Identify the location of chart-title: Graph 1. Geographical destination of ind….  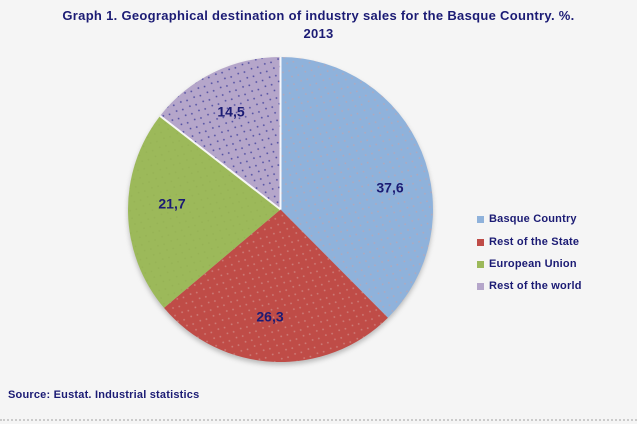
(318, 25).